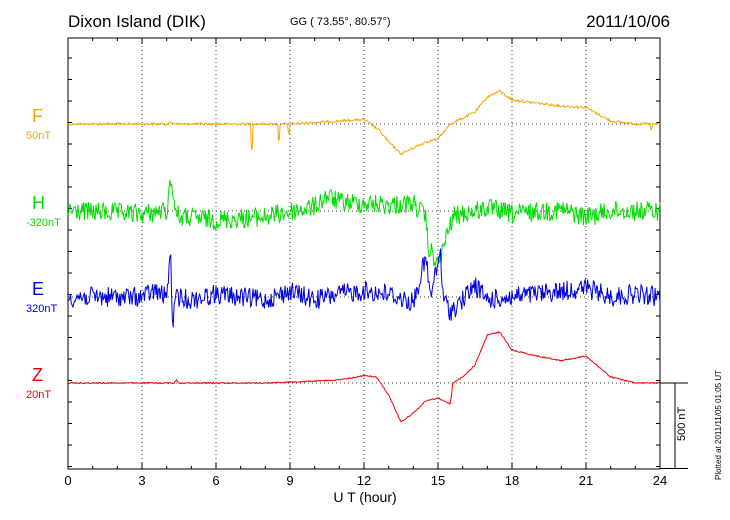 This screenshot has height=520, width=730. I want to click on series-label-f: F, so click(37, 116).